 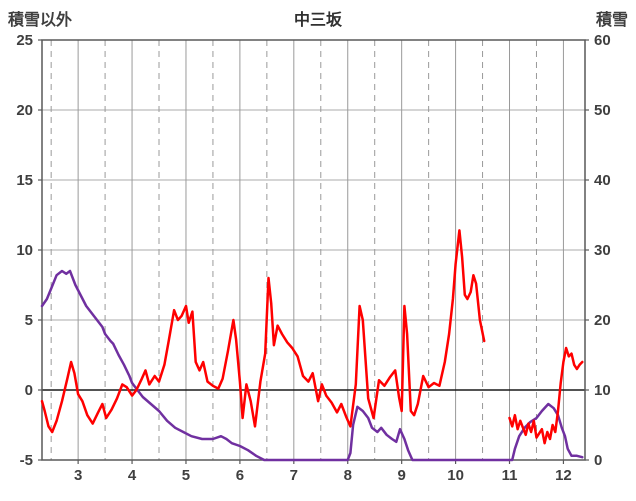 I want to click on right-axis-tick-label: 10, so click(x=602, y=390).